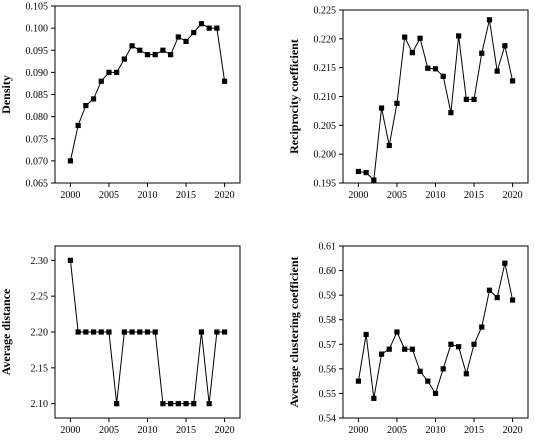 The image size is (550, 441). I want to click on reciprocity-point-2007, so click(412, 53).